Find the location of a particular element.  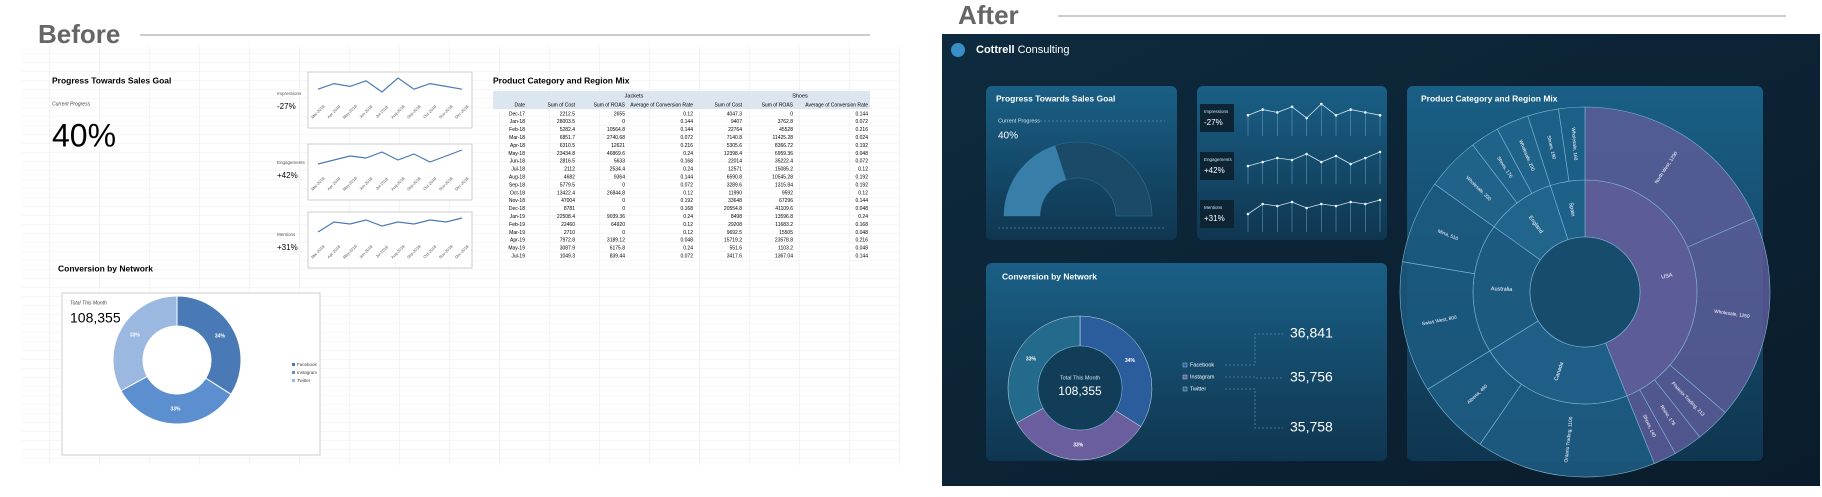

region-label: USA is located at coordinates (1667, 276).